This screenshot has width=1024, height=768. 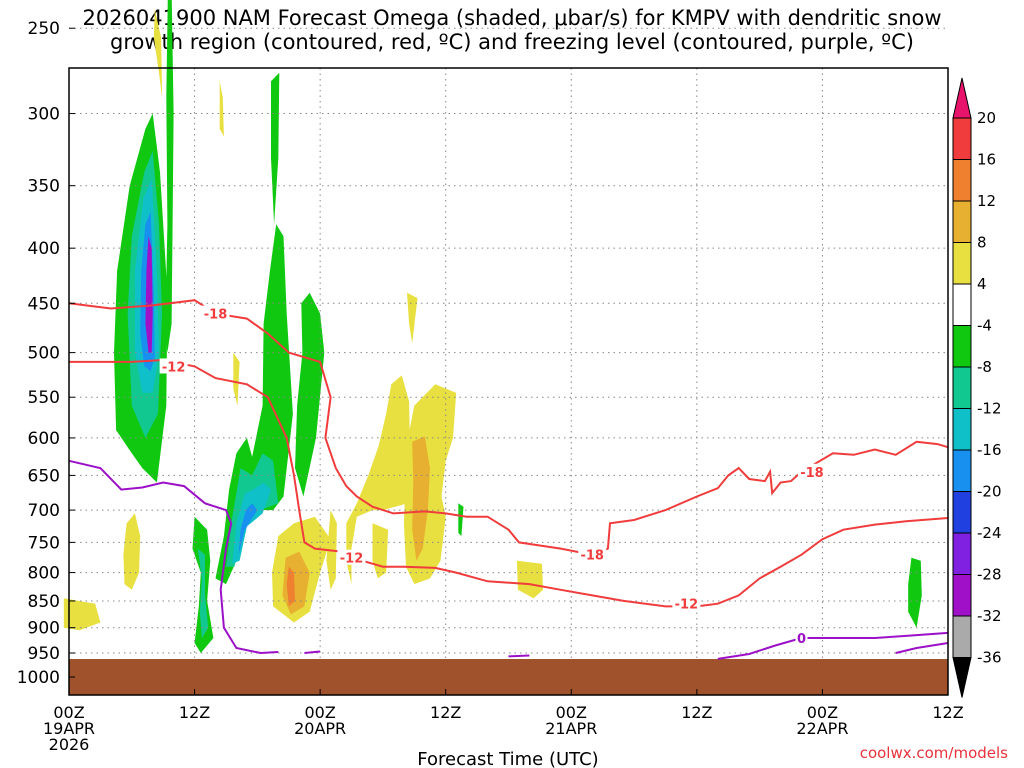 What do you see at coordinates (962, 98) in the screenshot?
I see `colorbar-arrow-top` at bounding box center [962, 98].